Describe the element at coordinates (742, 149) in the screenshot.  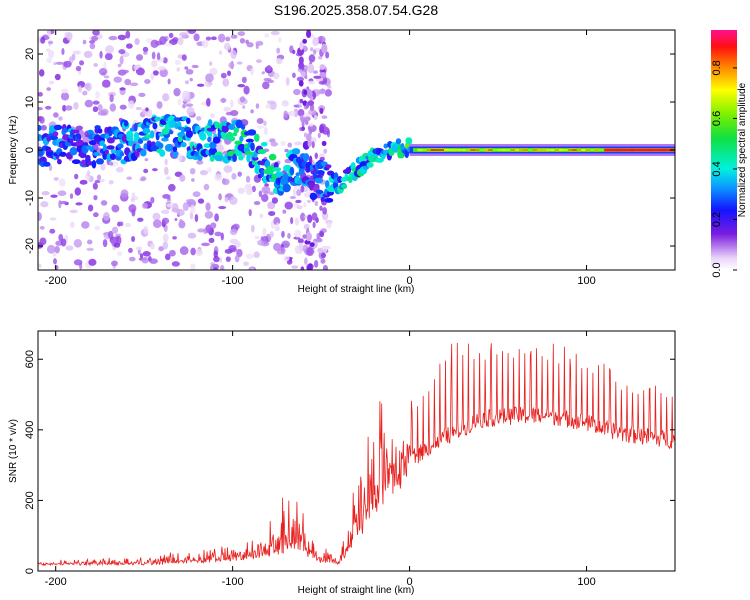
I see `colorbar-label: Normalized spectral amplitude` at that location.